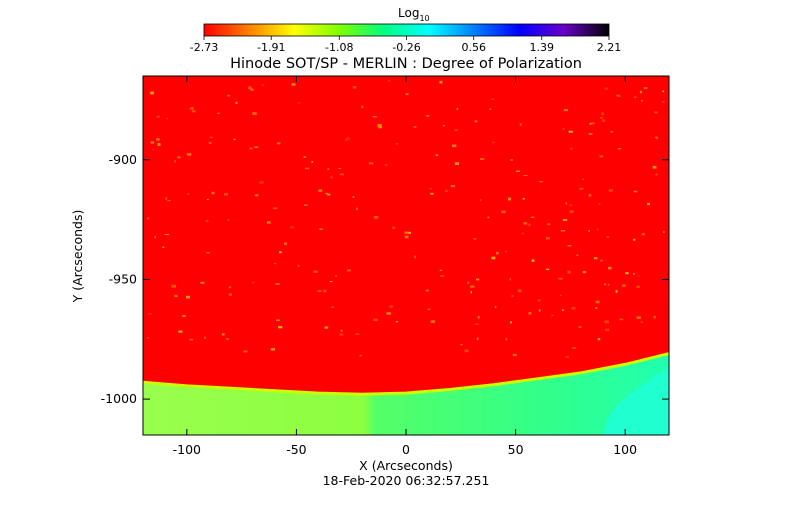 This screenshot has height=512, width=812. Describe the element at coordinates (204, 47) in the screenshot. I see `colorbar-tick-label: -2.73` at that location.